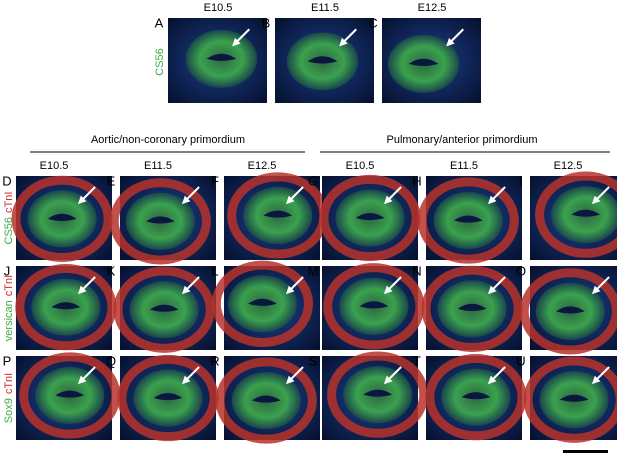  I want to click on micrograph-panel: Q, so click(162, 397).